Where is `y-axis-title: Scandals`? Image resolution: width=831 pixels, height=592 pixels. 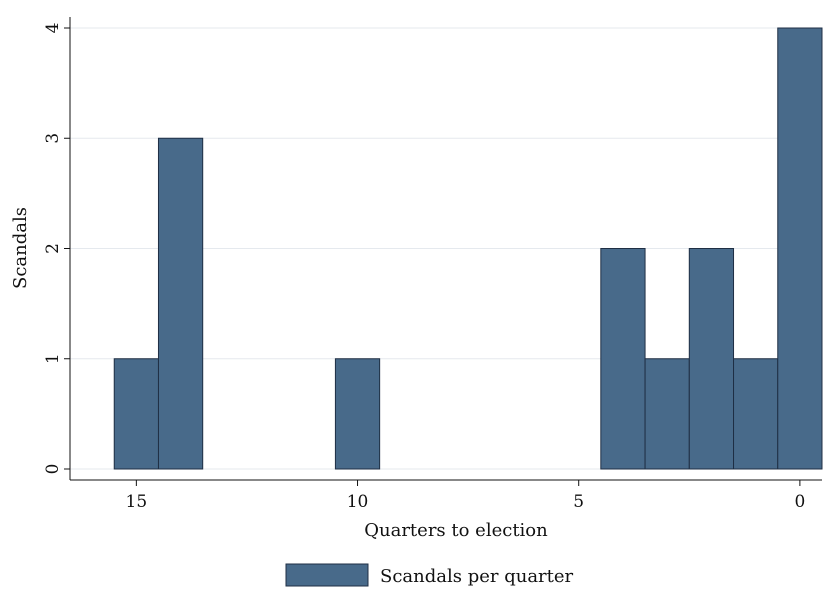 y-axis-title: Scandals is located at coordinates (20, 248).